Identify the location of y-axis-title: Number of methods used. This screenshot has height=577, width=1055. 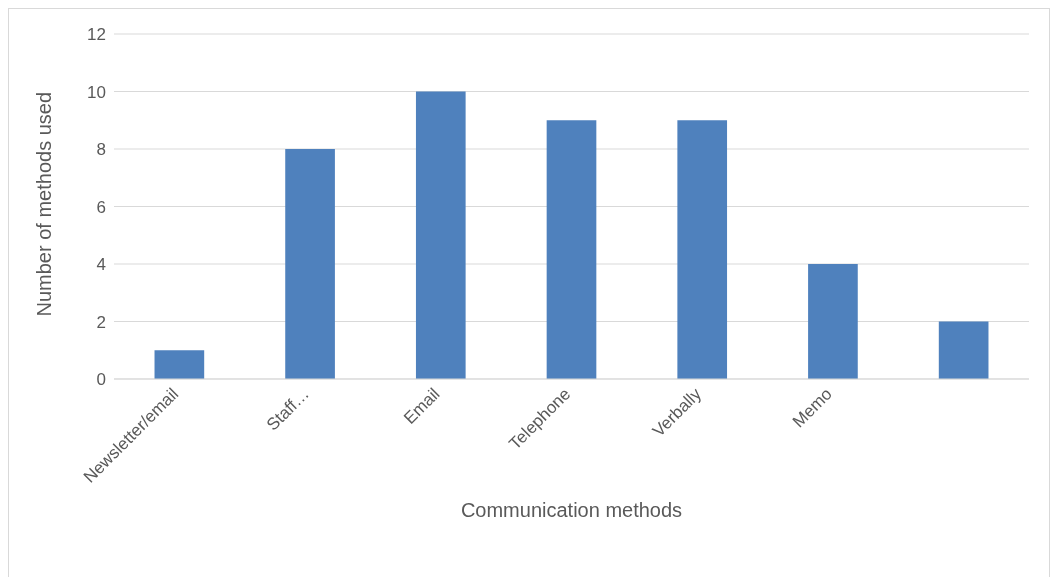
(44, 204).